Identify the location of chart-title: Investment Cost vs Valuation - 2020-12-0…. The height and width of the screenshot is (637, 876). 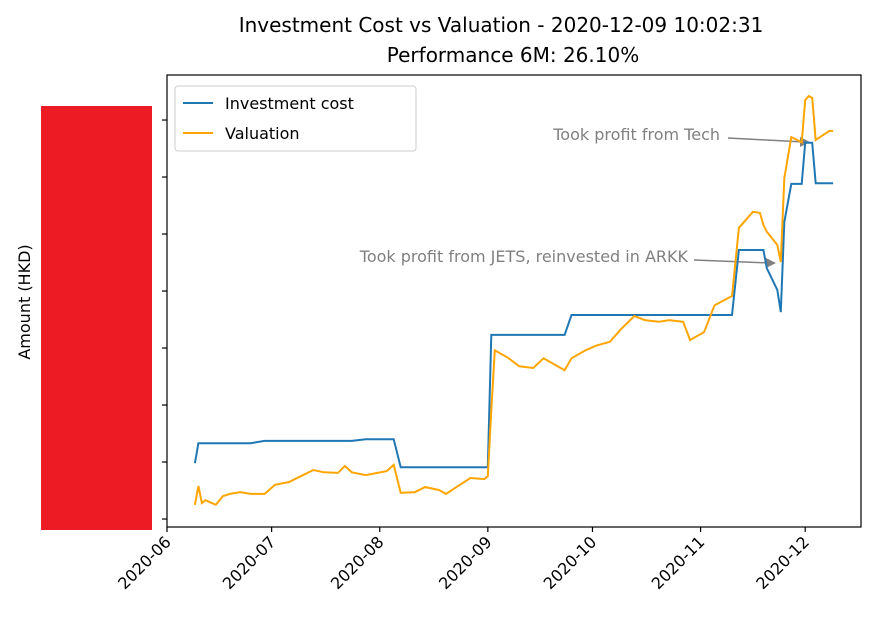
(501, 25).